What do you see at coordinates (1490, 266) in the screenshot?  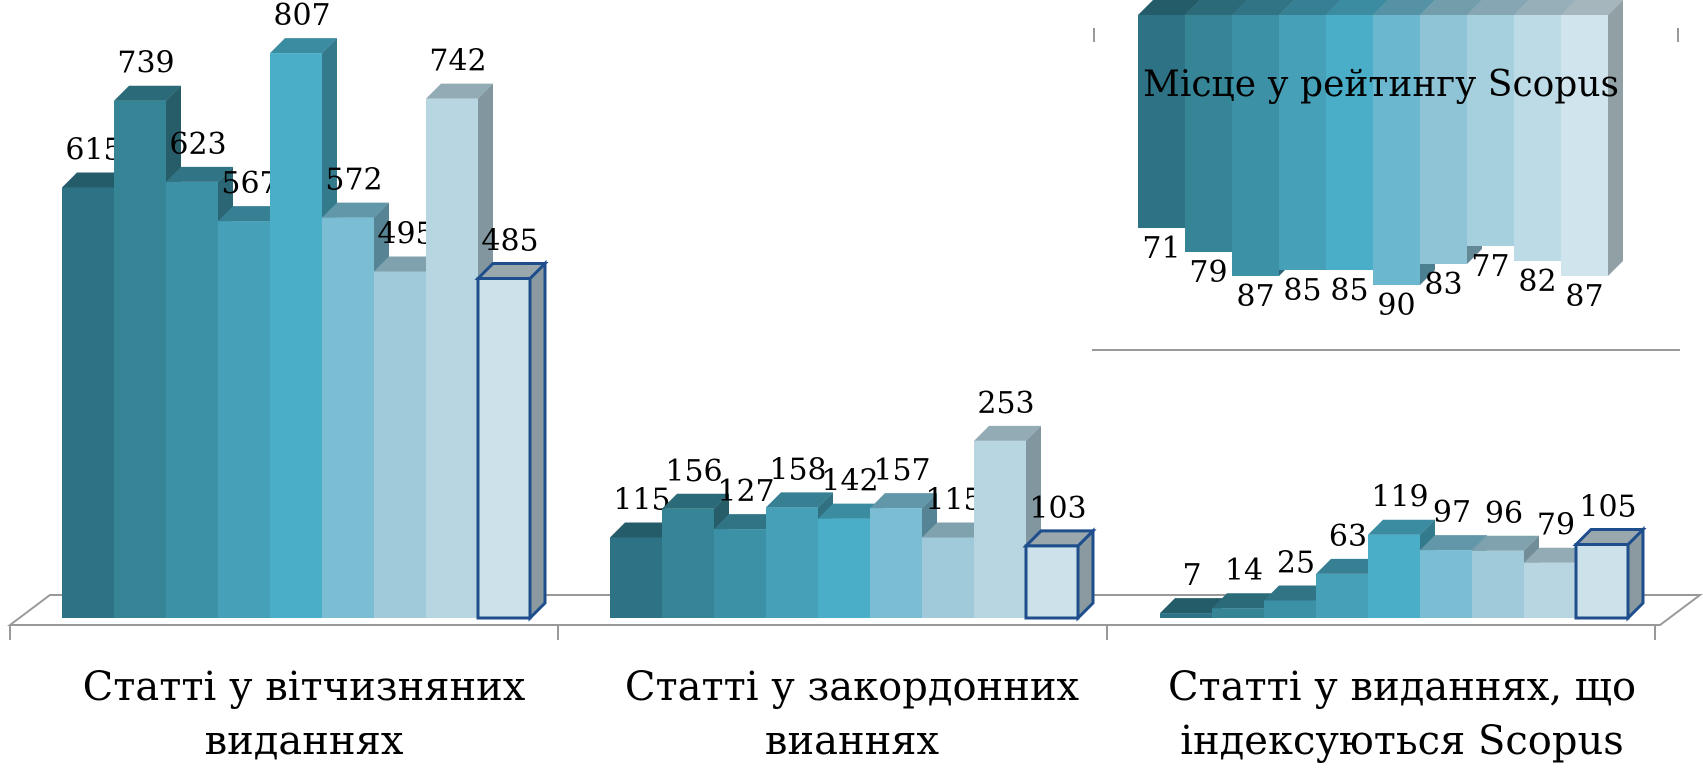 I see `value-label: 77` at bounding box center [1490, 266].